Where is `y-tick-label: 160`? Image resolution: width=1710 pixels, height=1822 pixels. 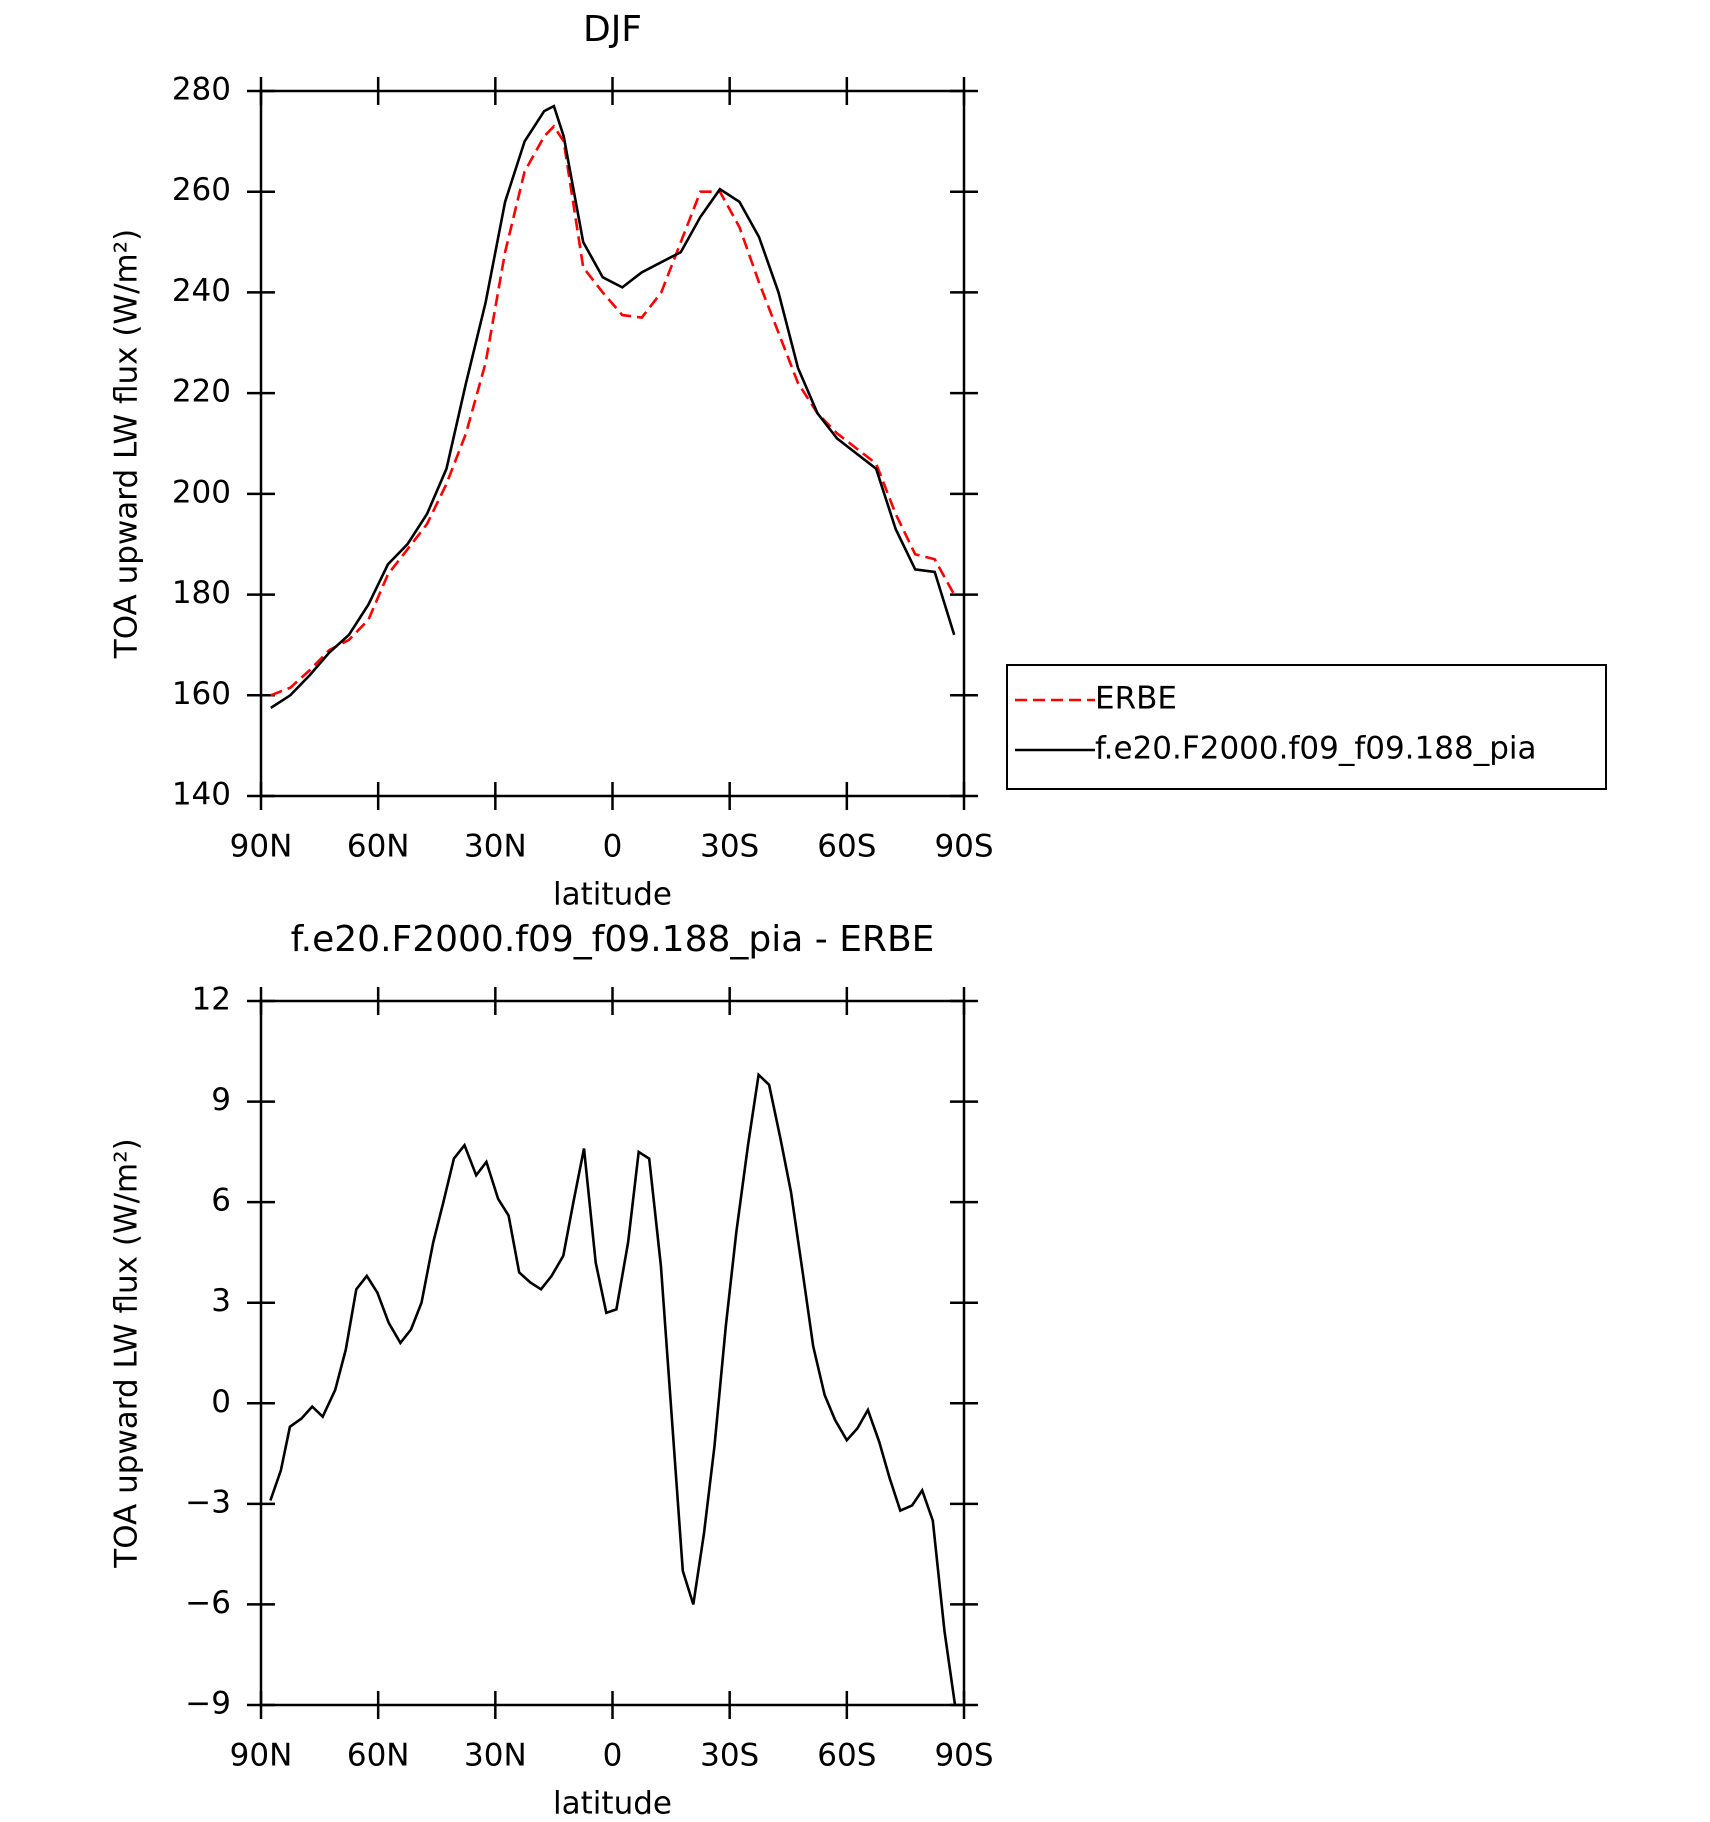
y-tick-label: 160 is located at coordinates (201, 694).